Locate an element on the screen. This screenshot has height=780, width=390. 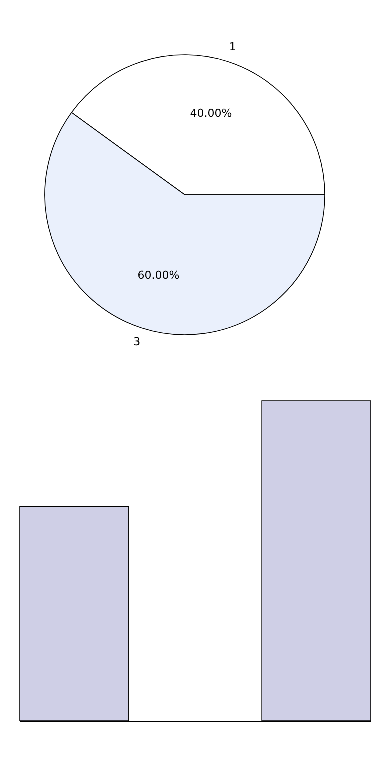
data-label: 40.00% is located at coordinates (211, 113).